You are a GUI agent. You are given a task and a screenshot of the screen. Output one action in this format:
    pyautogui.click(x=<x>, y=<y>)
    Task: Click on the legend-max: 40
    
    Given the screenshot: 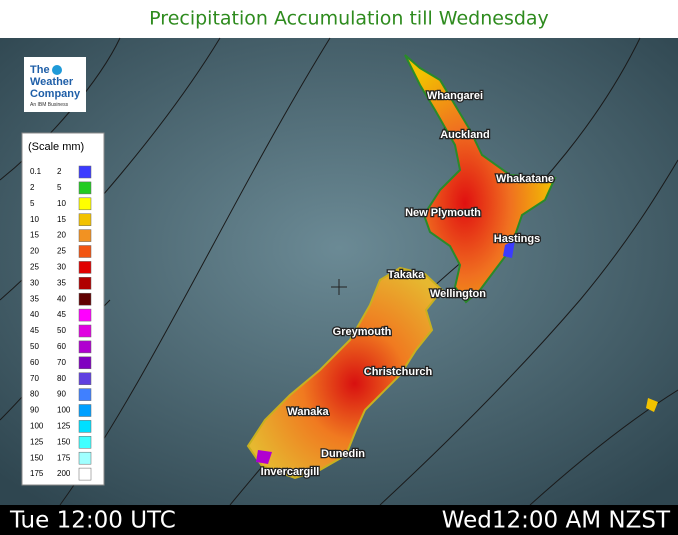 What is the action you would take?
    pyautogui.click(x=61, y=298)
    